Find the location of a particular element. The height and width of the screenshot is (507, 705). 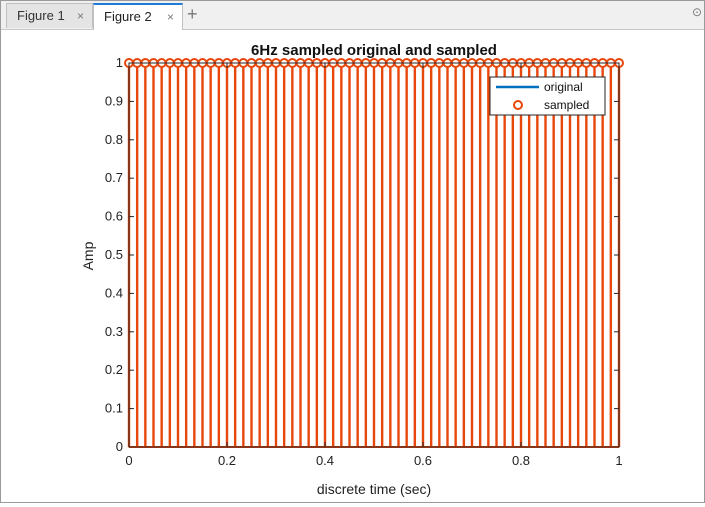

x-tick-label: 0.2 is located at coordinates (227, 460).